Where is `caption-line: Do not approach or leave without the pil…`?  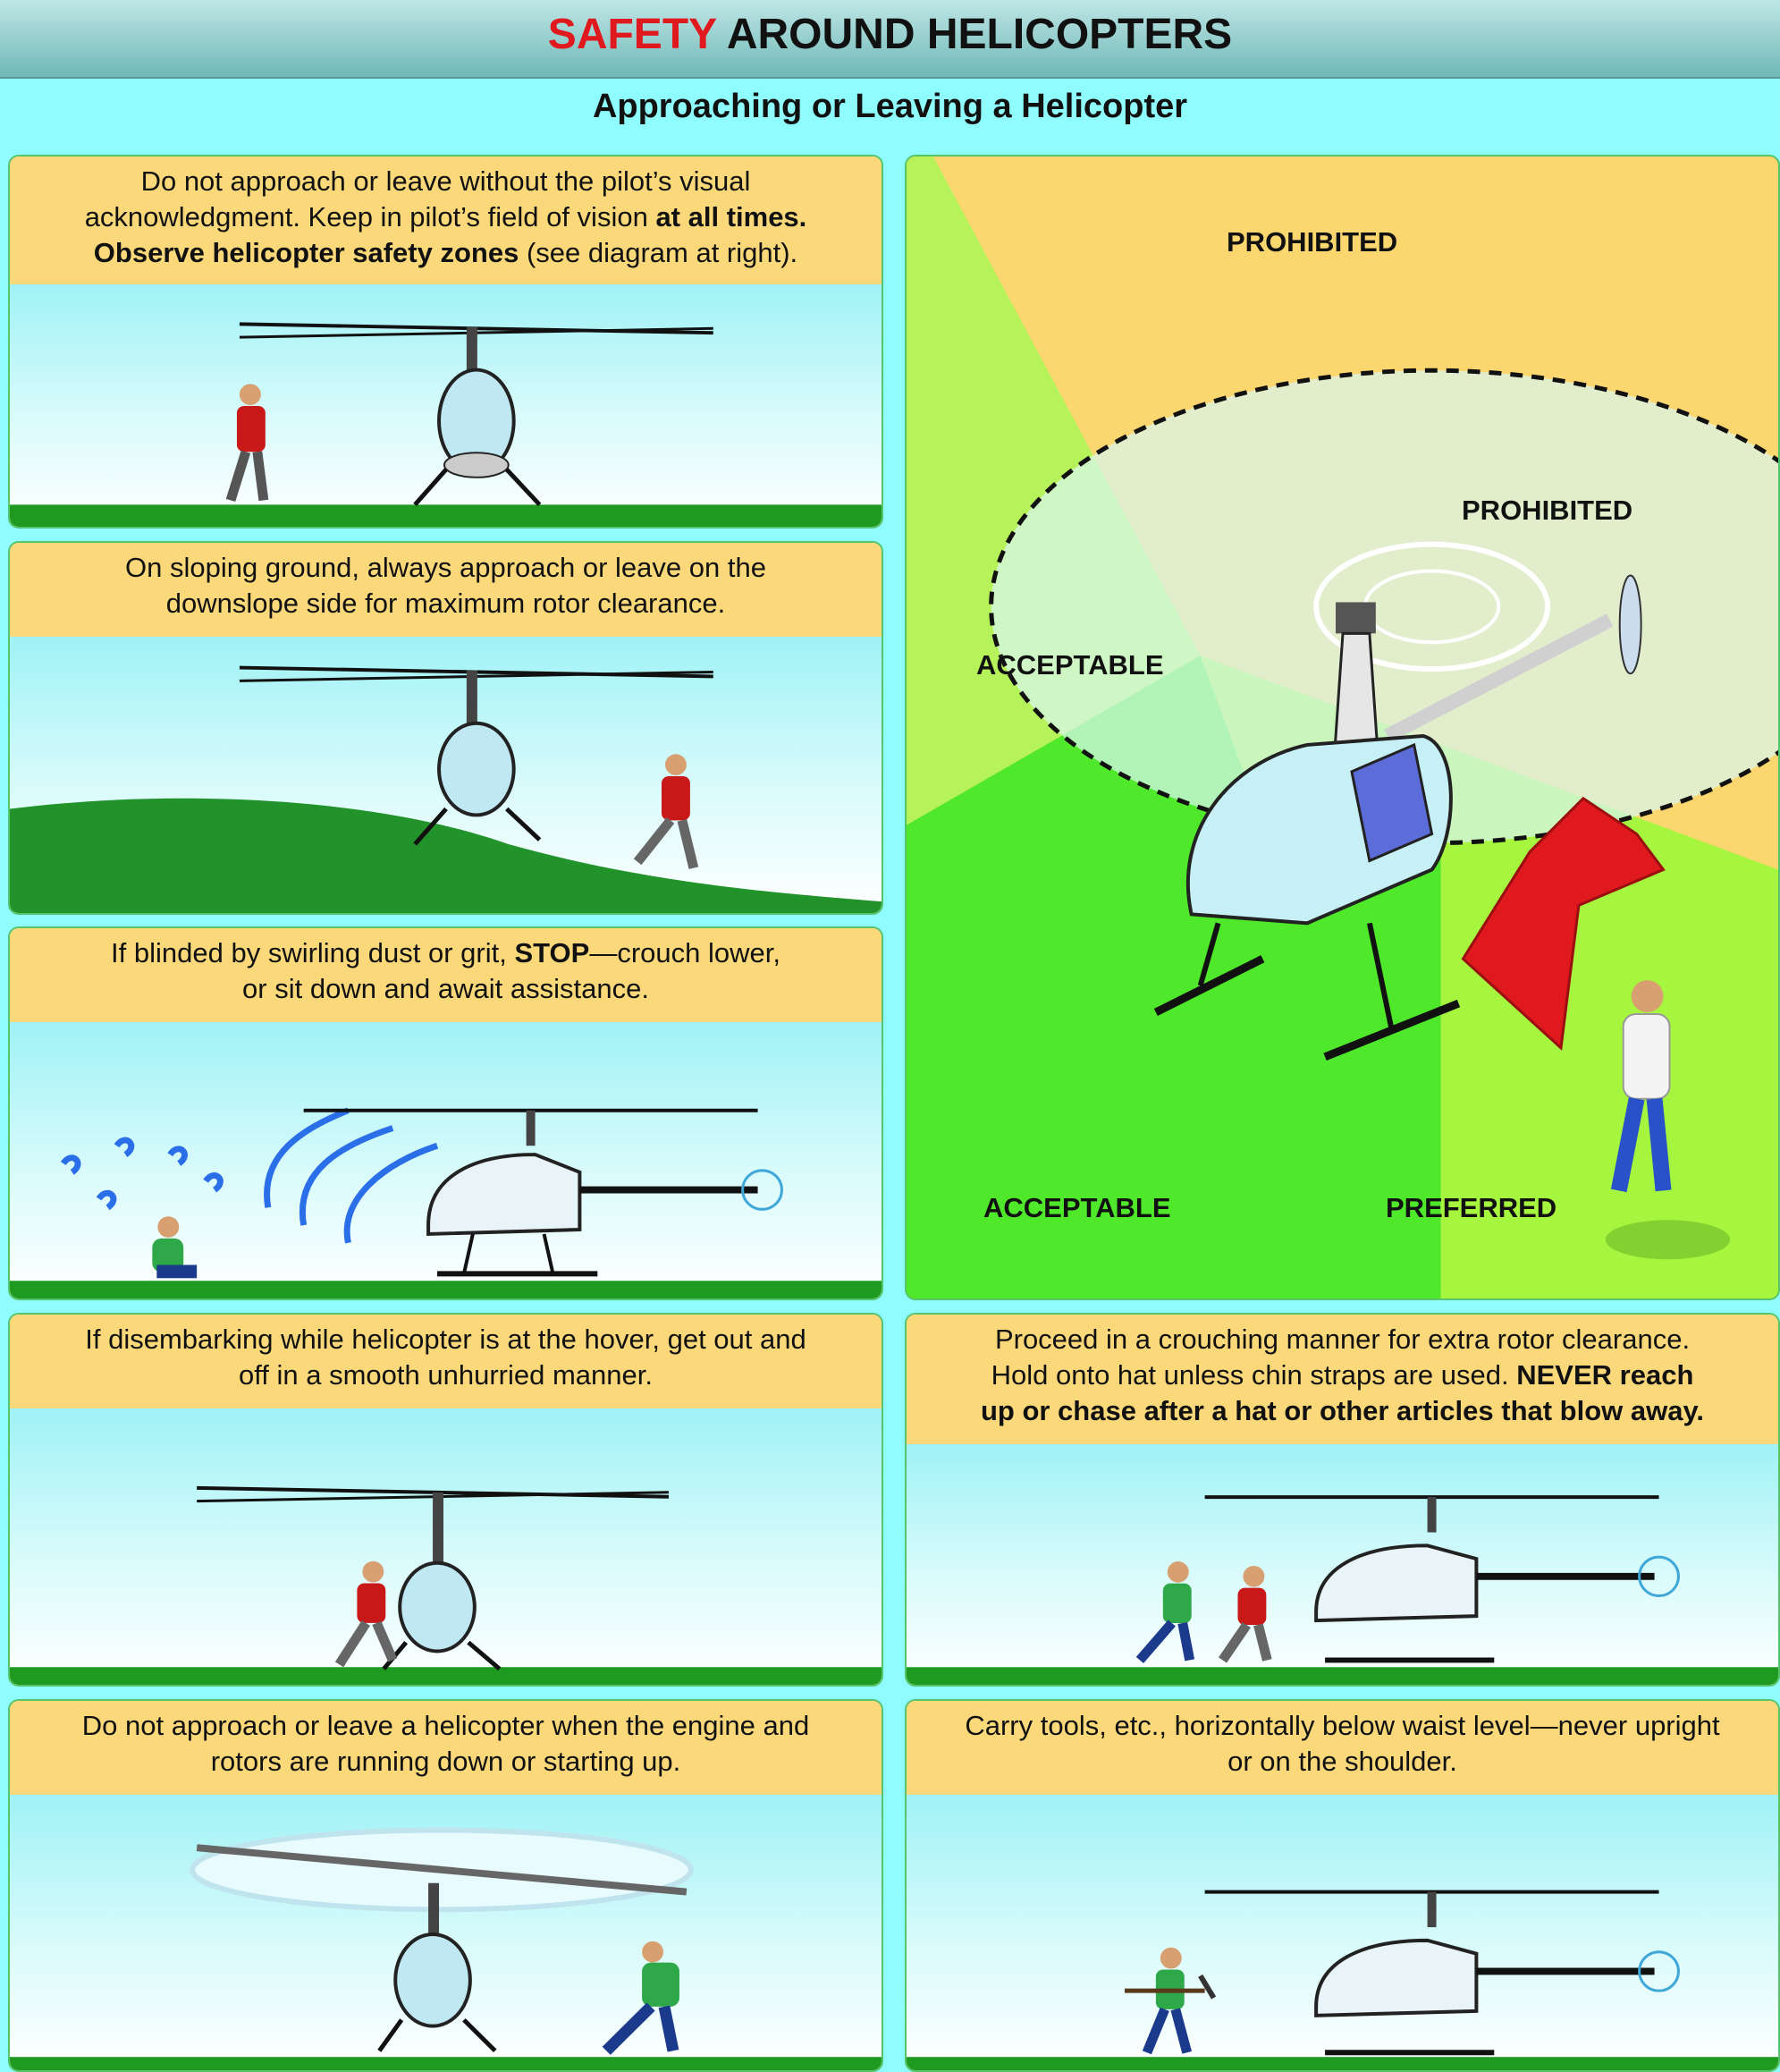 caption-line: Do not approach or leave without the pil… is located at coordinates (445, 181).